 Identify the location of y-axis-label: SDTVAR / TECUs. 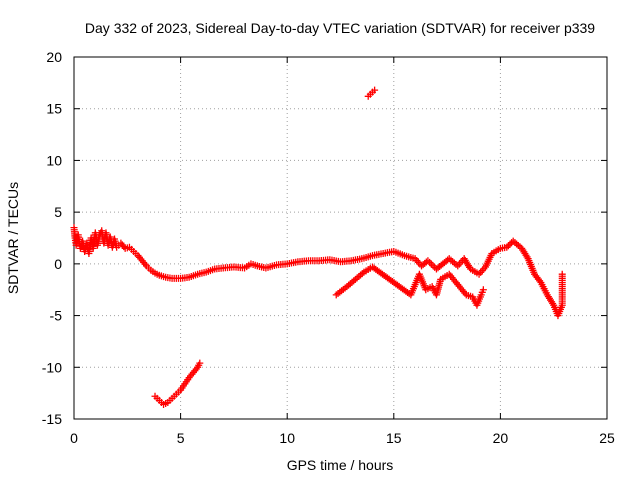
(13, 238).